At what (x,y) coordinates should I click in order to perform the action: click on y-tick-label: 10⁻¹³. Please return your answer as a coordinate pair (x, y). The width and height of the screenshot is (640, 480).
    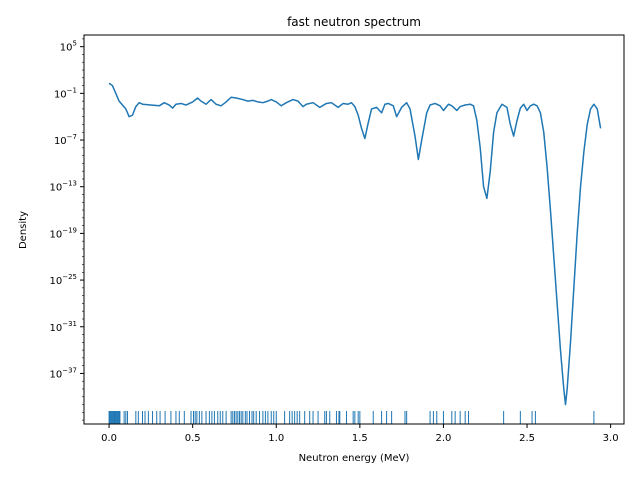
    Looking at the image, I should click on (63, 187).